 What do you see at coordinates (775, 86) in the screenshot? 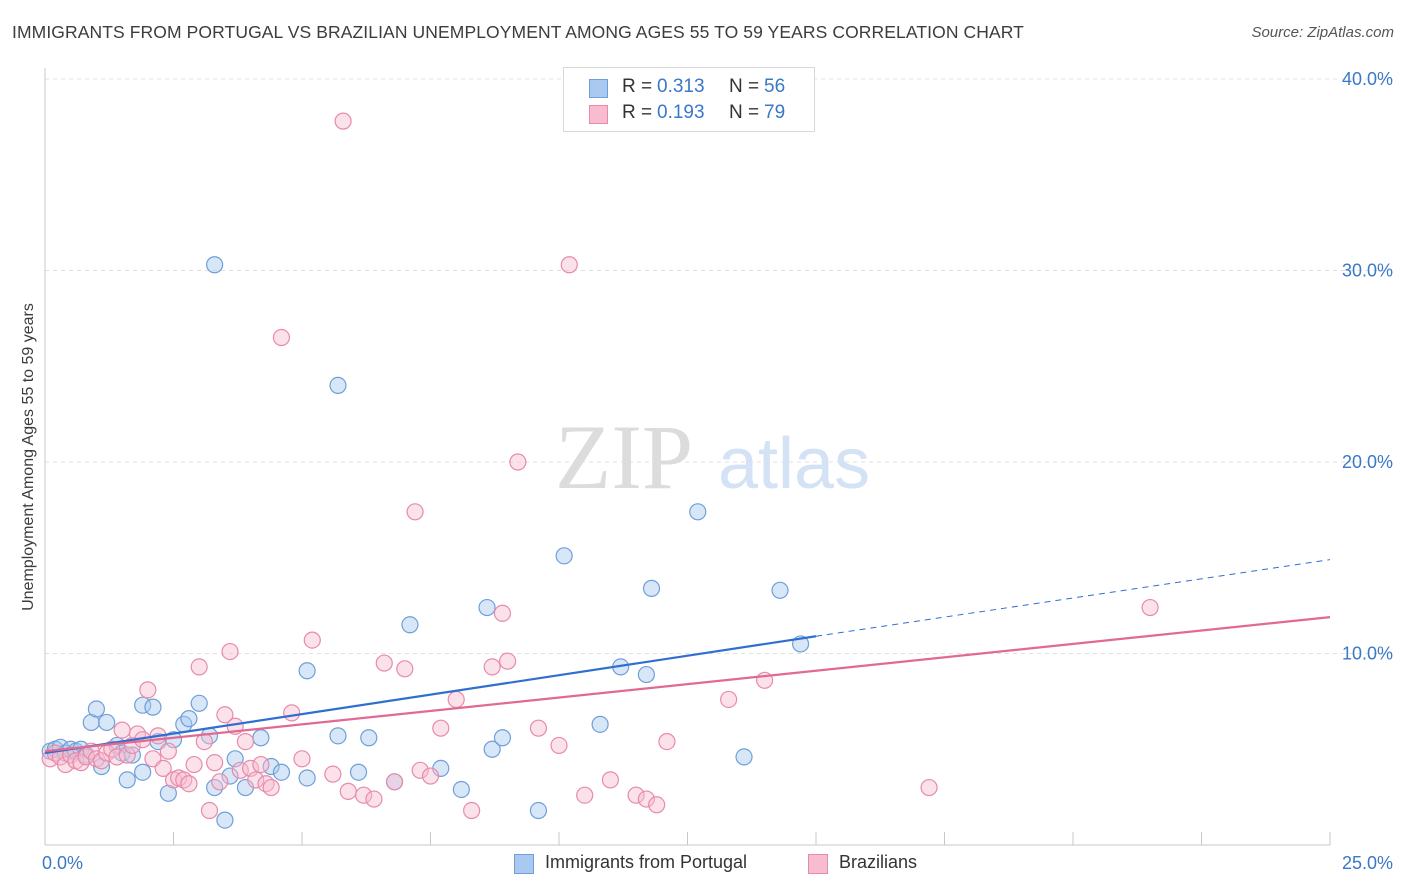
I see `legend-n-value: 56` at bounding box center [775, 86].